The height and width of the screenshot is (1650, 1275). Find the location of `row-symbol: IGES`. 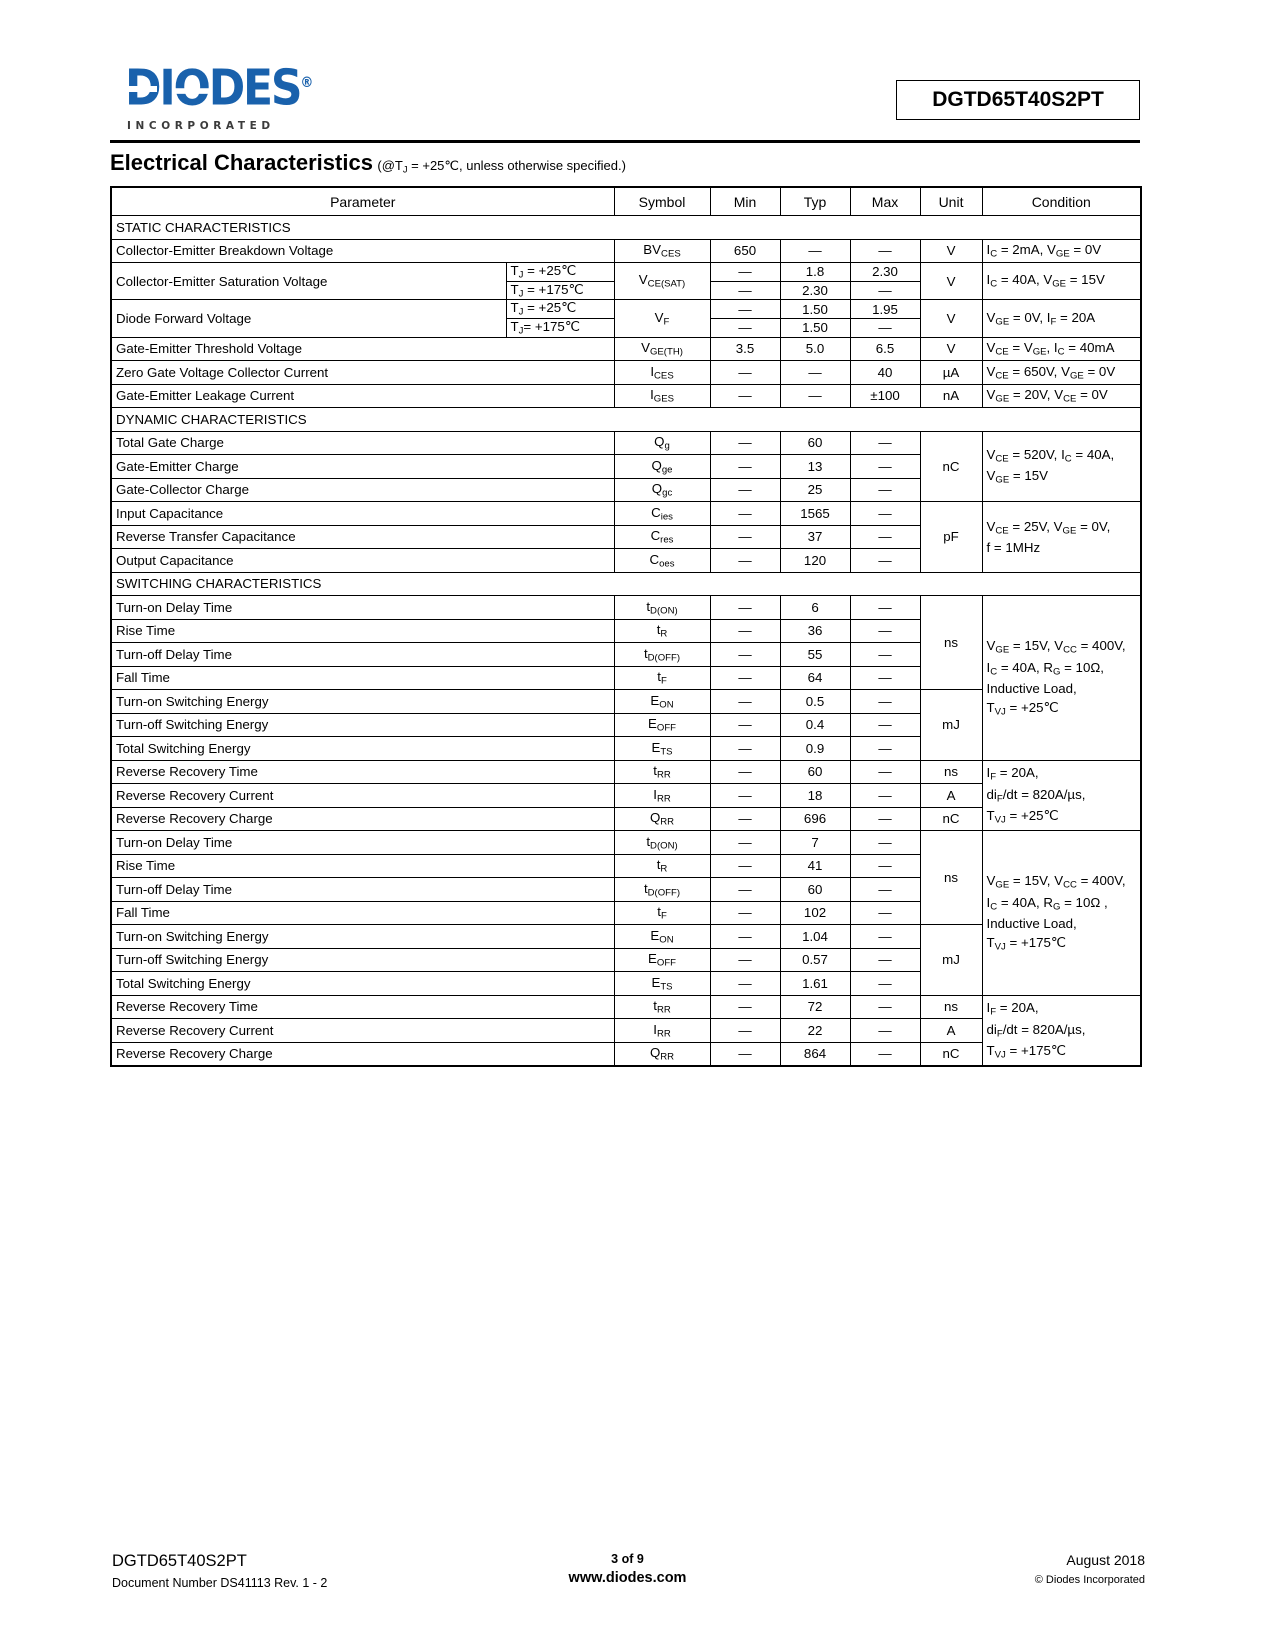

row-symbol: IGES is located at coordinates (662, 396).